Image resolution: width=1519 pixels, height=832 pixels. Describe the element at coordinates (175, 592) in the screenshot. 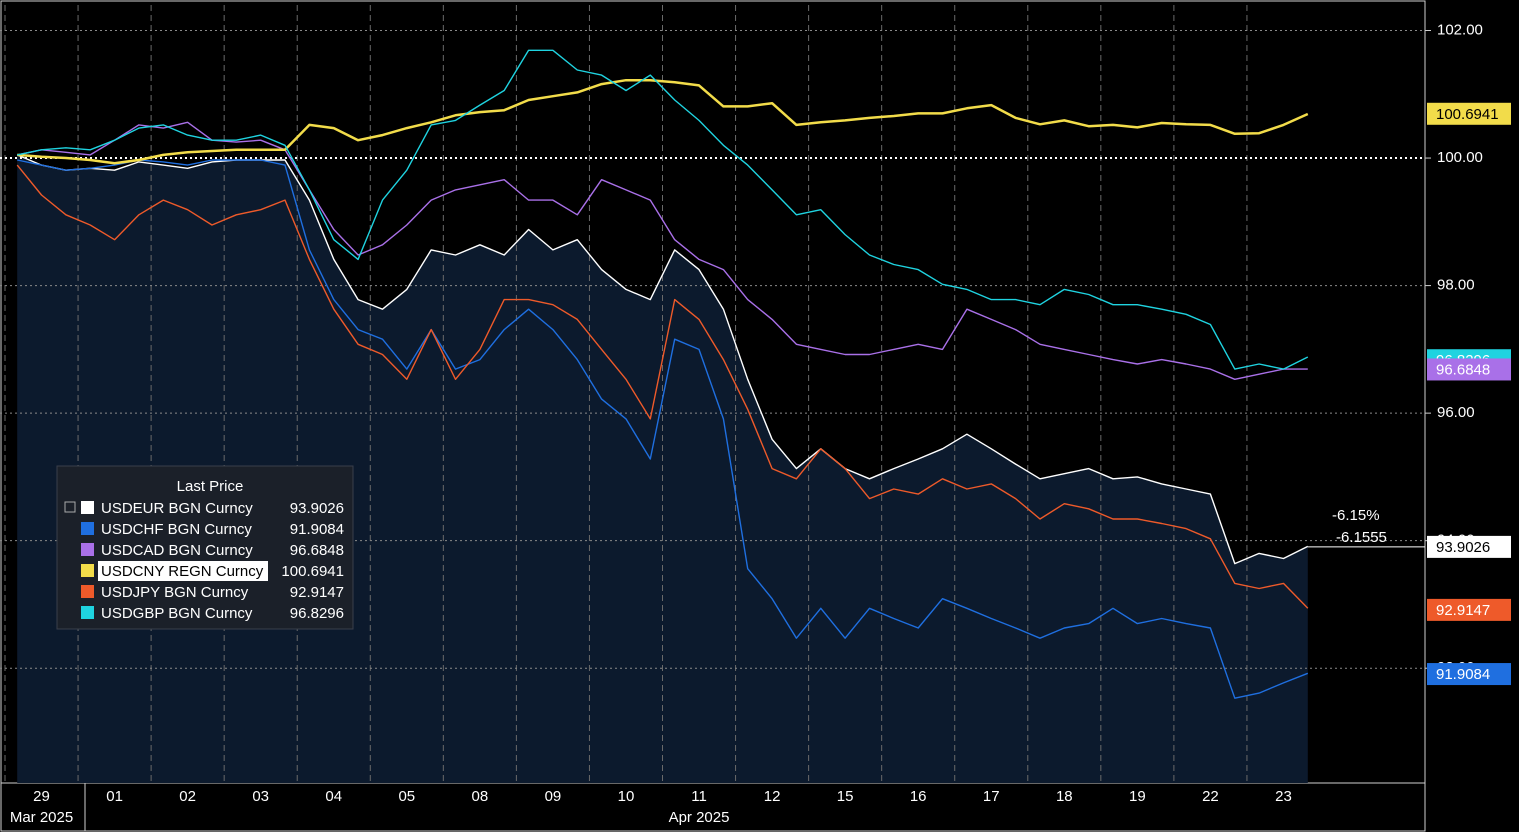

I see `legend-label: USDJPY BGN Curncy` at that location.